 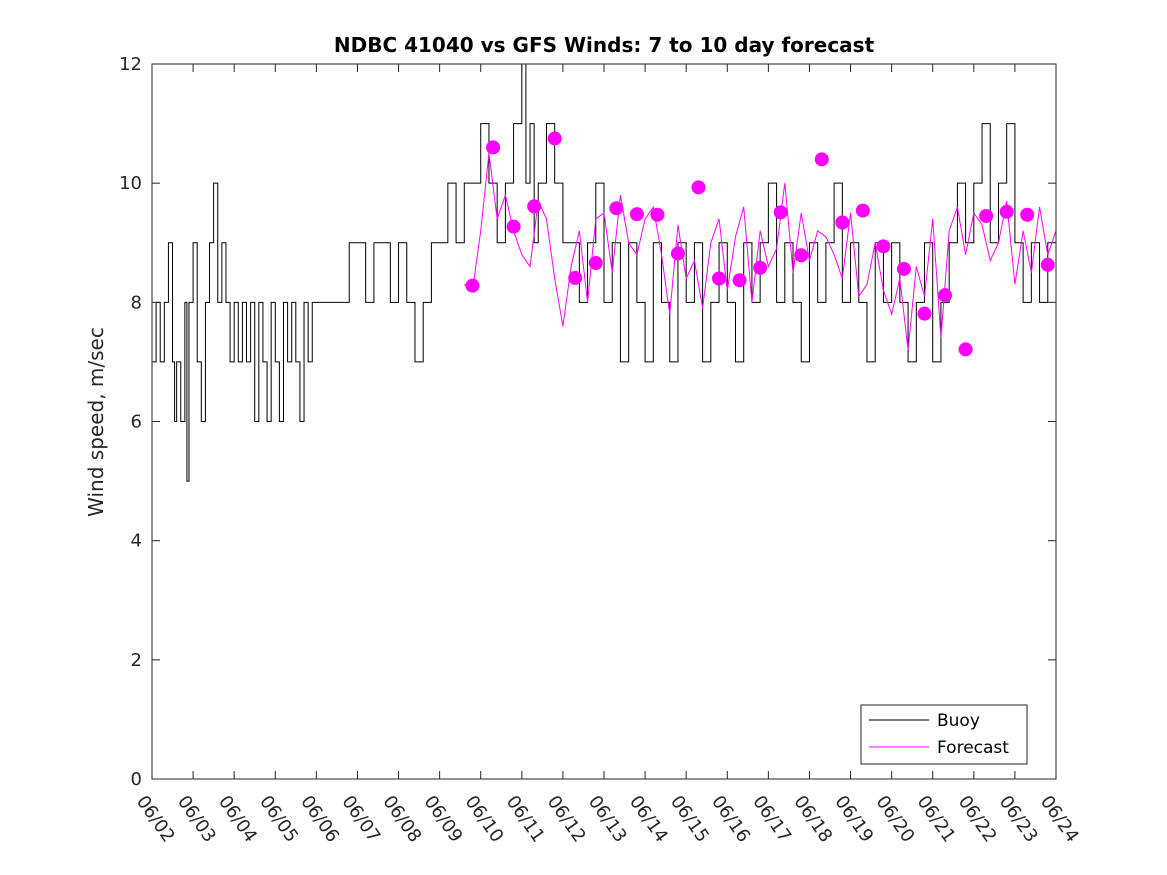 I want to click on x-tick-label: 06/18, so click(x=812, y=819).